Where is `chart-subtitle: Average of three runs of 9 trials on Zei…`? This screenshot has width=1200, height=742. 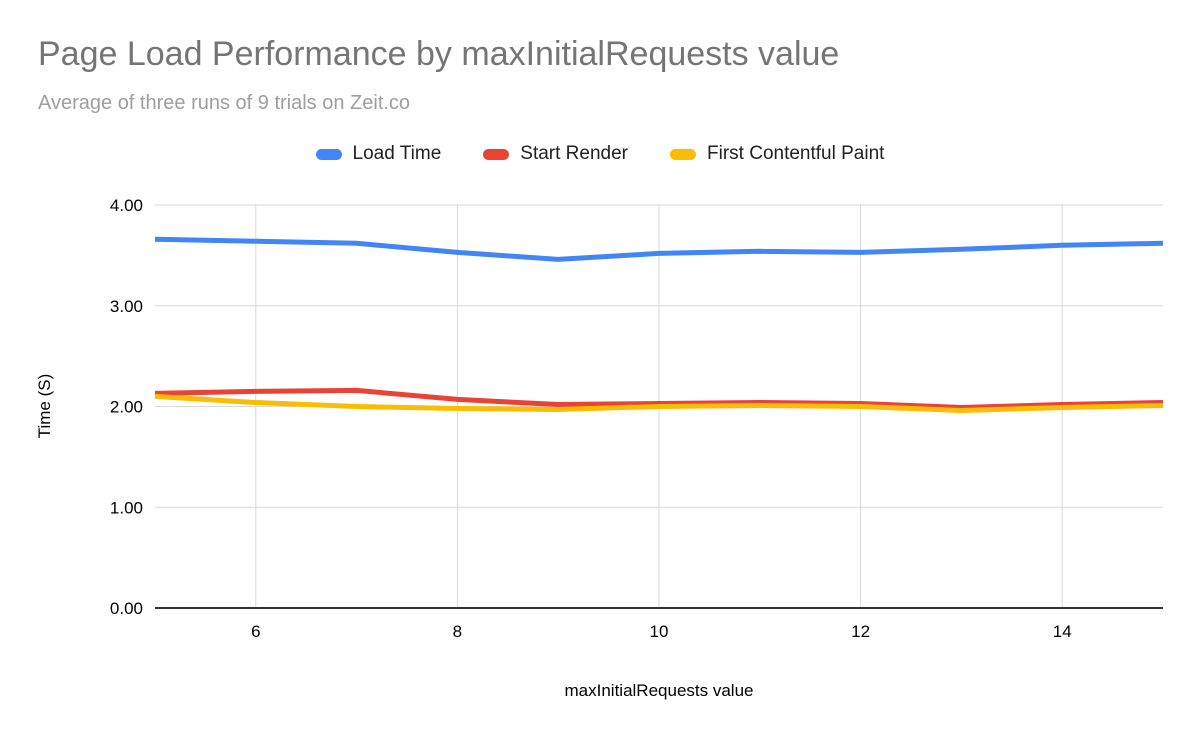
chart-subtitle: Average of three runs of 9 trials on Zei… is located at coordinates (224, 103).